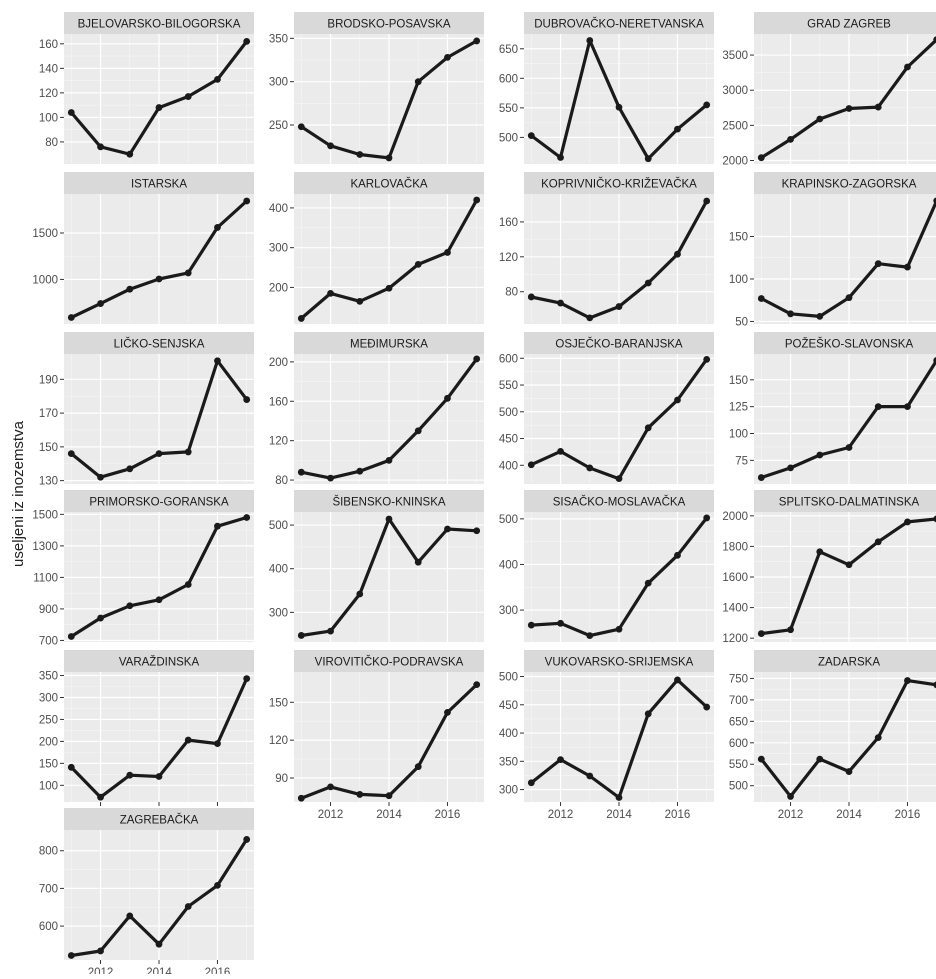  I want to click on y-tick-label: 2500, so click(735, 126).